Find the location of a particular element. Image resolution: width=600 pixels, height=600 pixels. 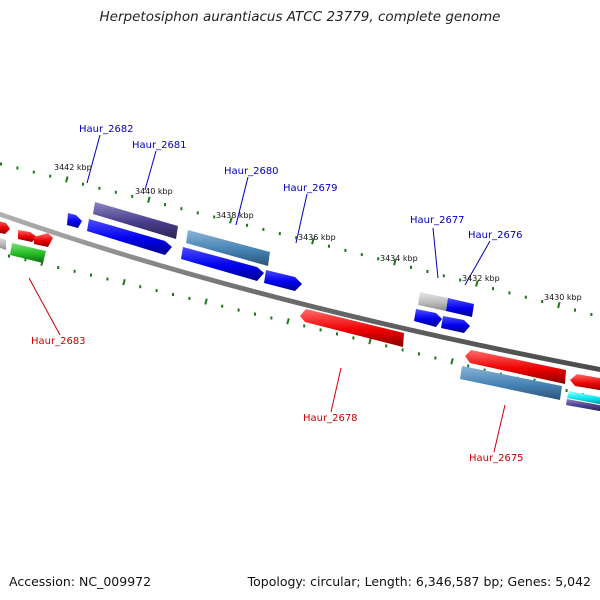

gene-arrow-red-far-right is located at coordinates (585, 382).